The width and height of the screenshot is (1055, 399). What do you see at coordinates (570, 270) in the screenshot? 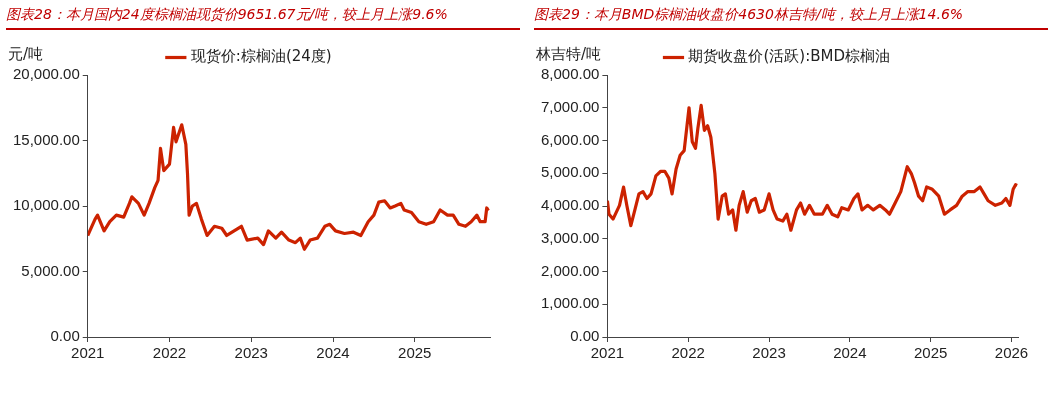
I see `y-tick-label: 2,000.00` at bounding box center [570, 270].